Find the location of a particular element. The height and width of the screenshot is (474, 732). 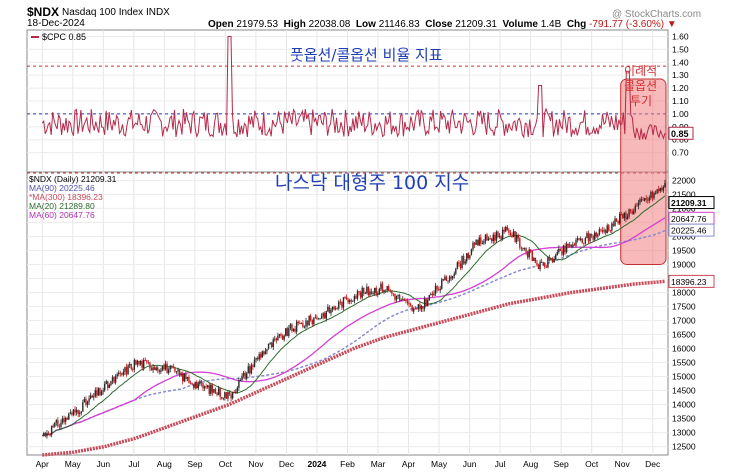

x-tick-label: Jun is located at coordinates (103, 464).